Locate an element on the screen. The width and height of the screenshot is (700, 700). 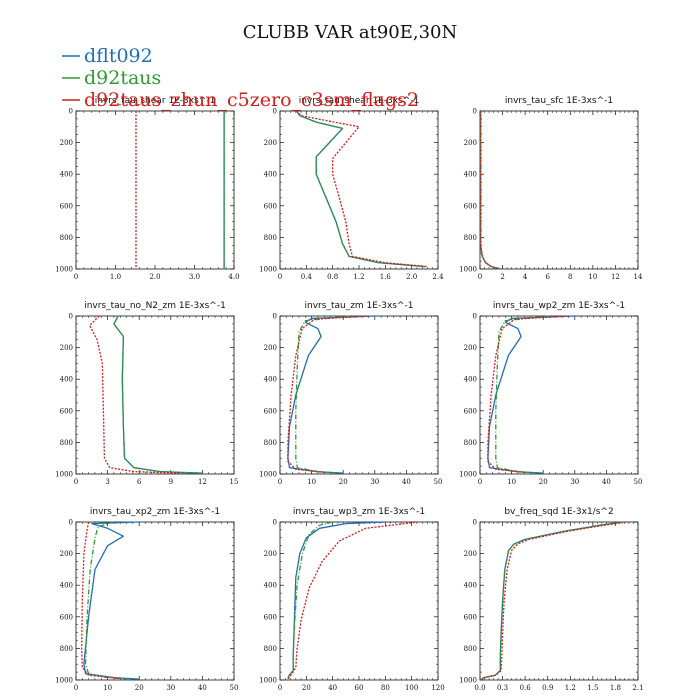
figure-title: CLUBB VAR at90E,30N is located at coordinates (350, 32).